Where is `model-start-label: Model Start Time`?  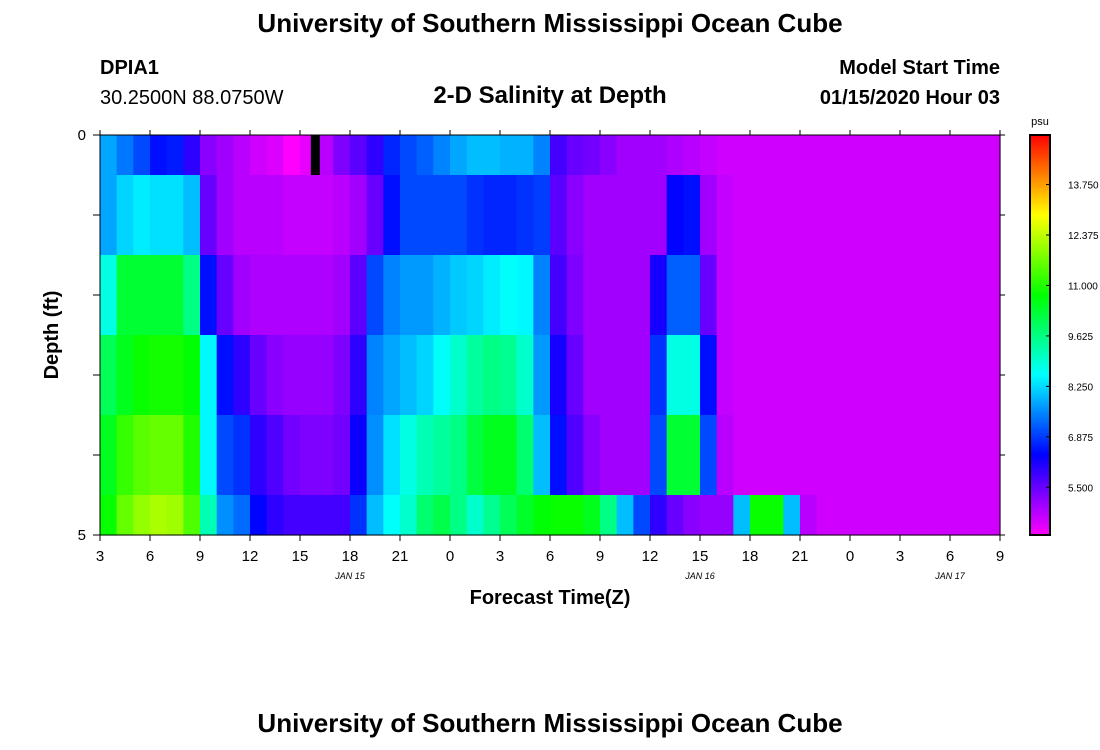
model-start-label: Model Start Time is located at coordinates (919, 68).